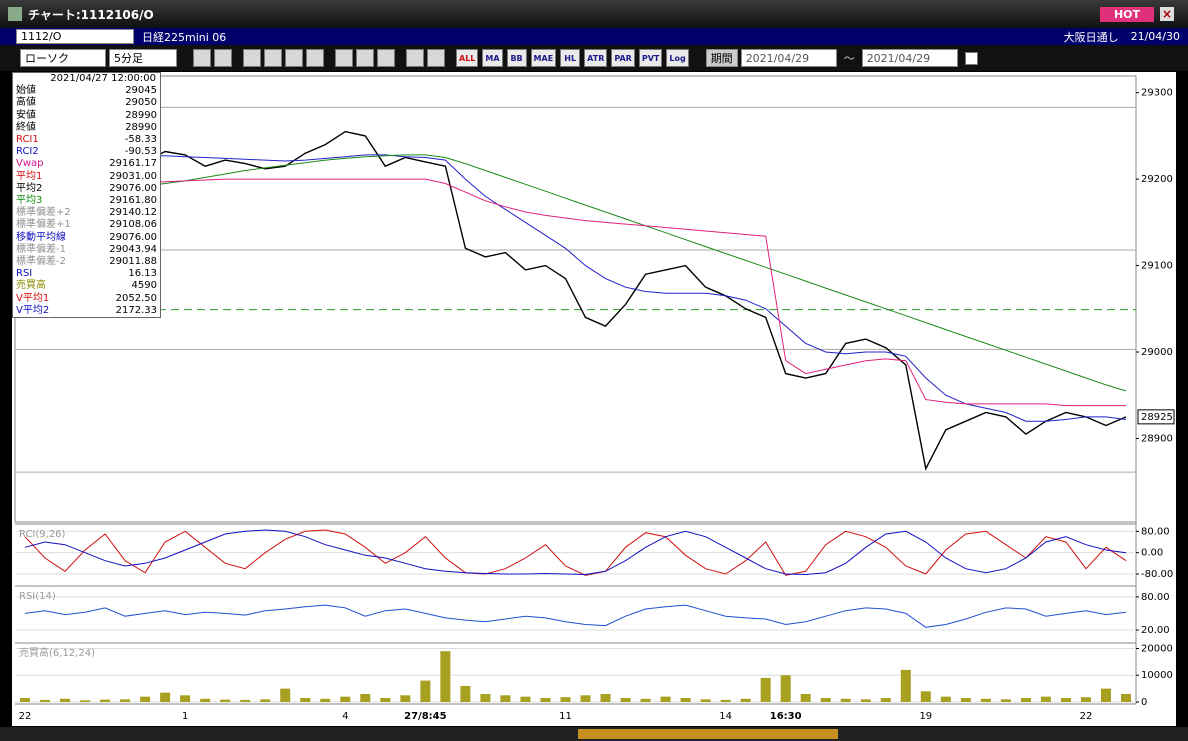  What do you see at coordinates (721, 58) in the screenshot?
I see `period-label: 期間` at bounding box center [721, 58].